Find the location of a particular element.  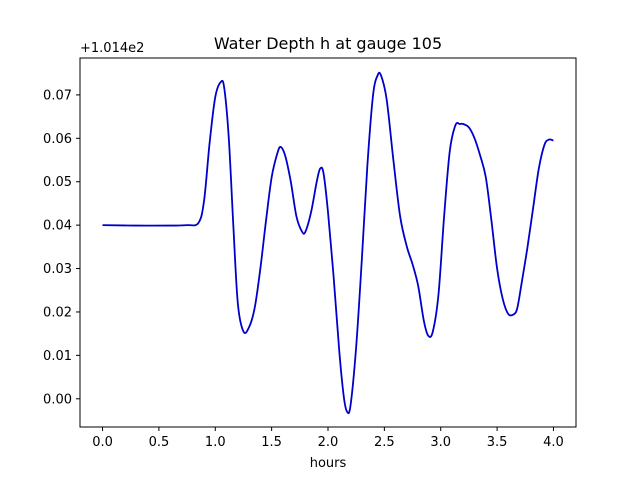

y-offset-label: +1.014e2 is located at coordinates (112, 48).